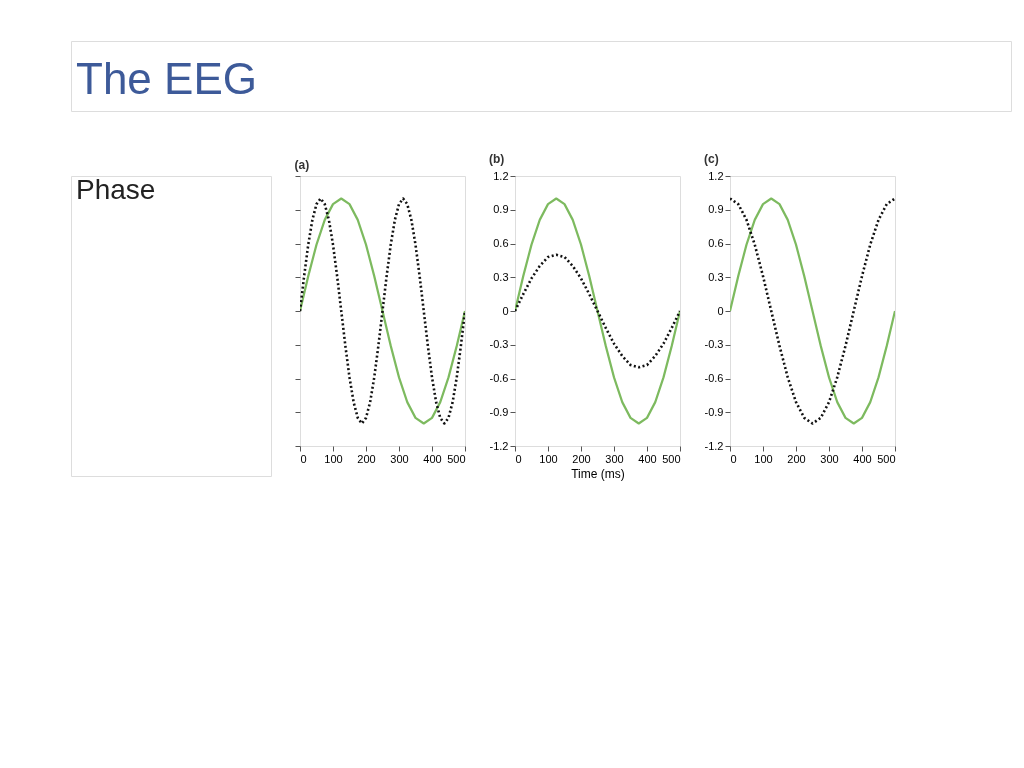  Describe the element at coordinates (116, 189) in the screenshot. I see `text: Phase` at that location.